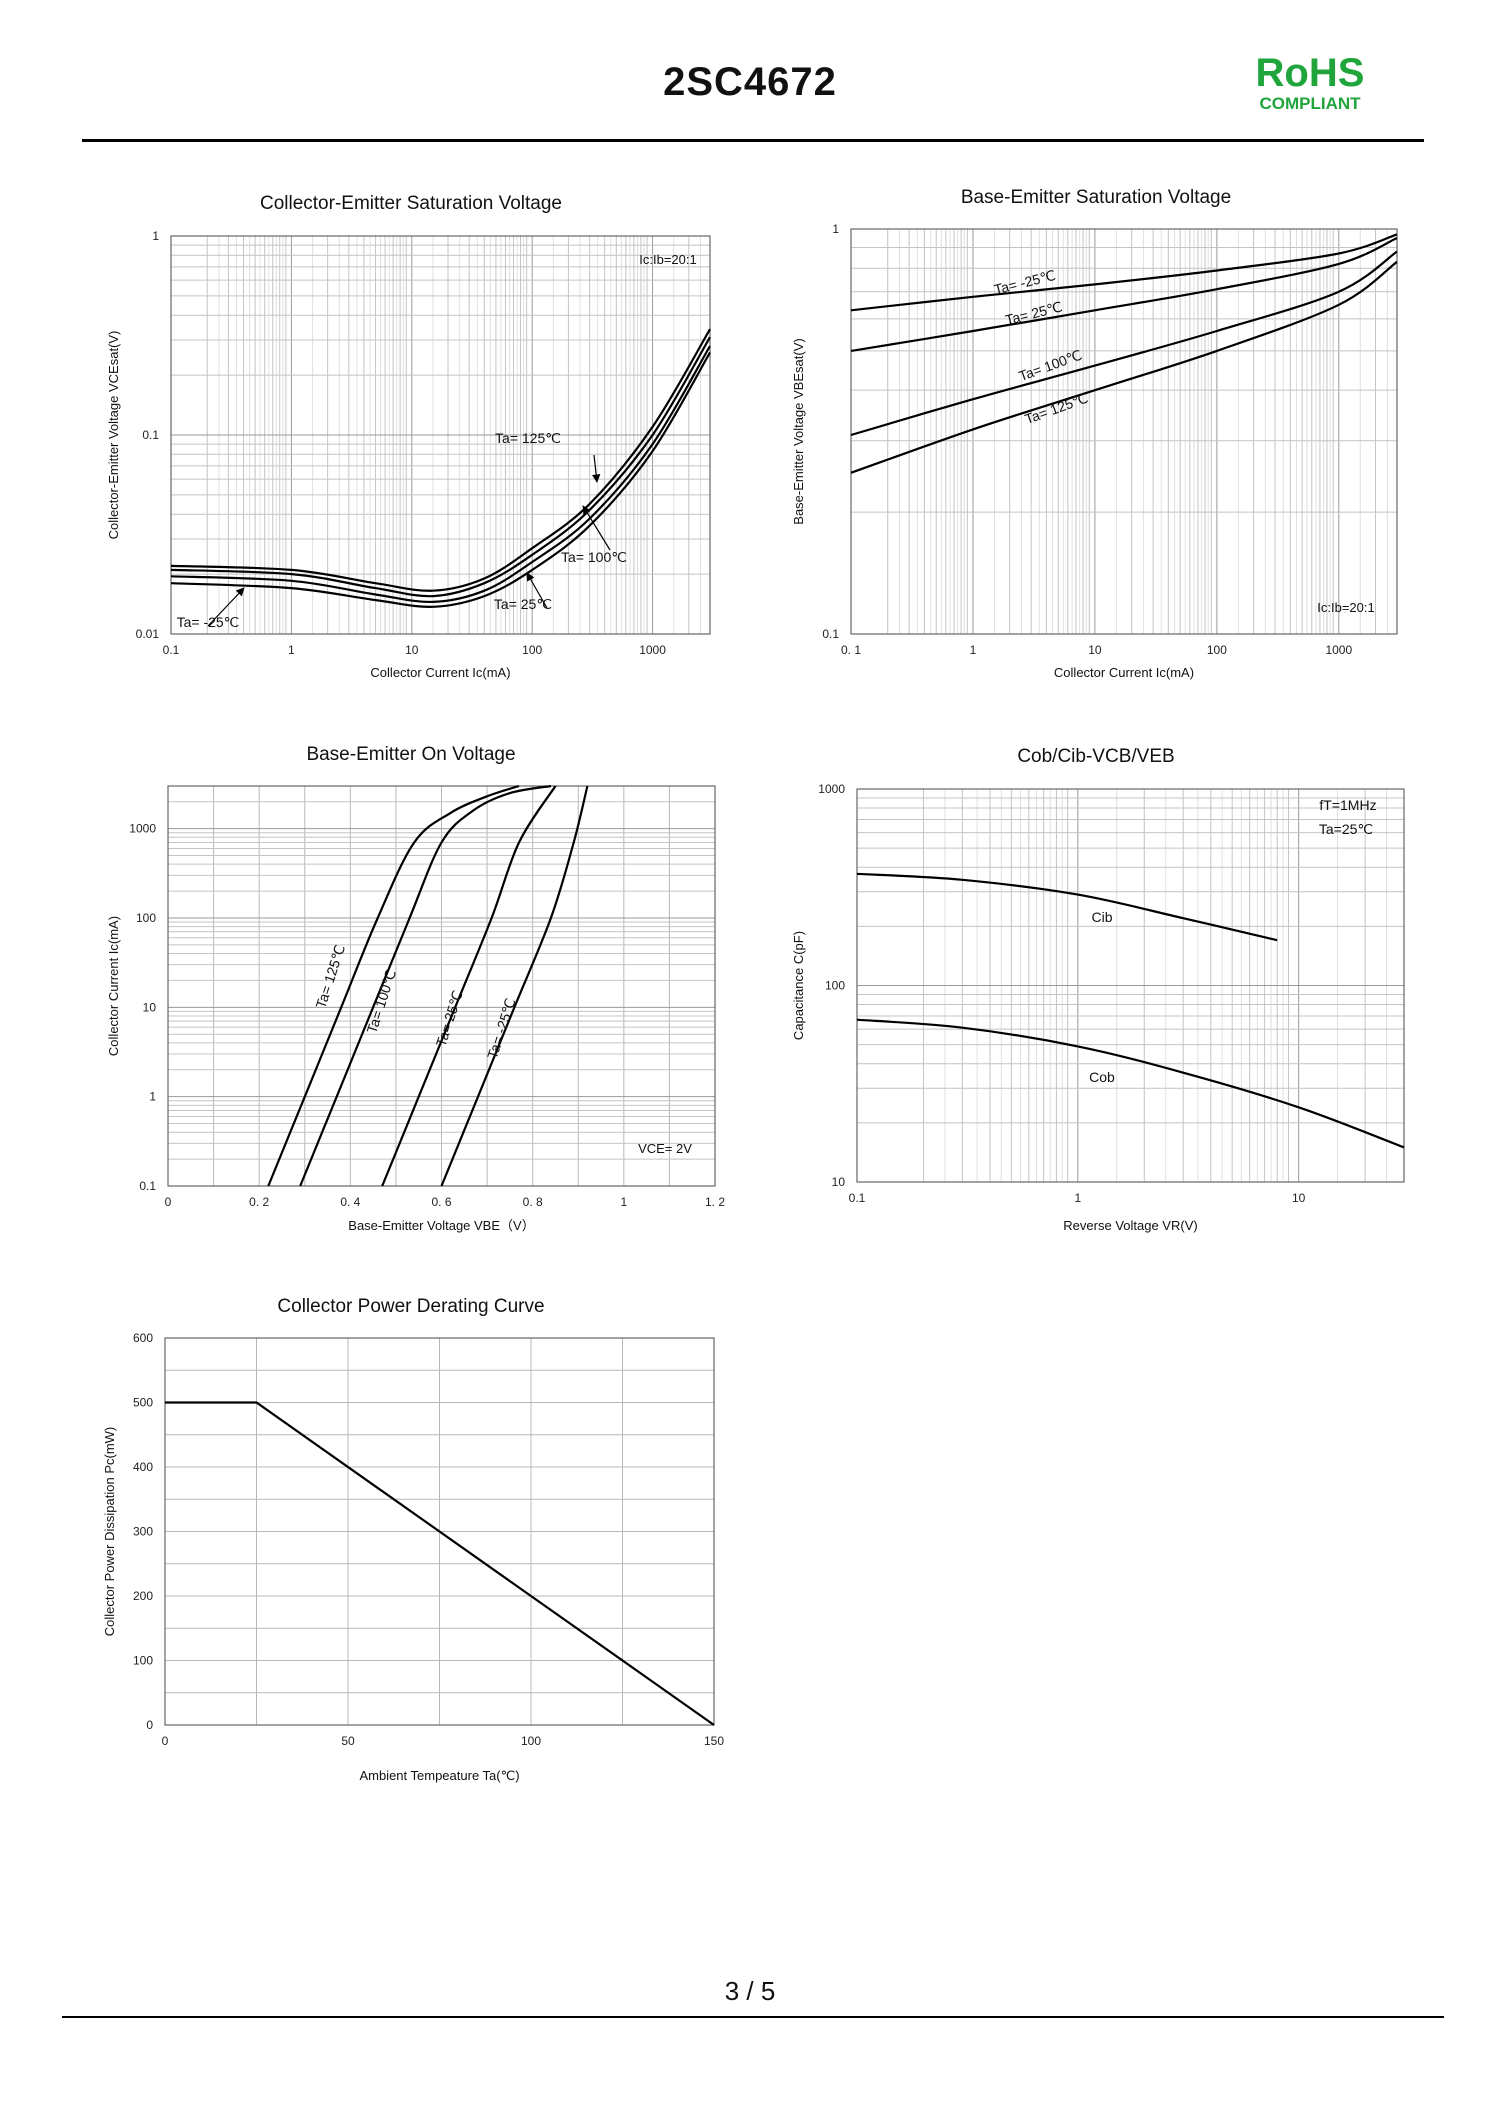  Describe the element at coordinates (1130, 1083) in the screenshot. I see `cap-series-cob` at that location.